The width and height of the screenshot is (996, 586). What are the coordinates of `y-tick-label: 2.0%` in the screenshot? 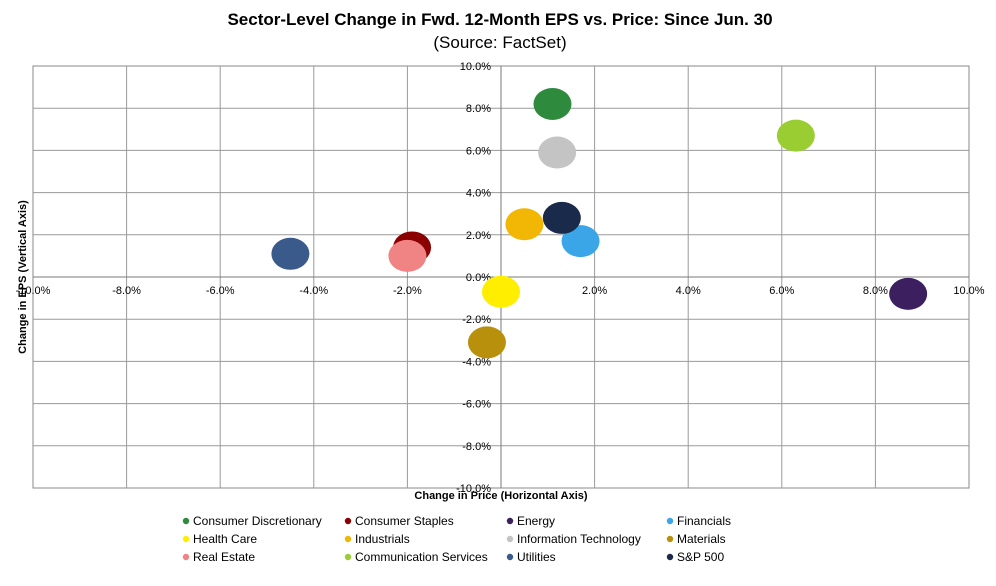 It's located at (478, 236).